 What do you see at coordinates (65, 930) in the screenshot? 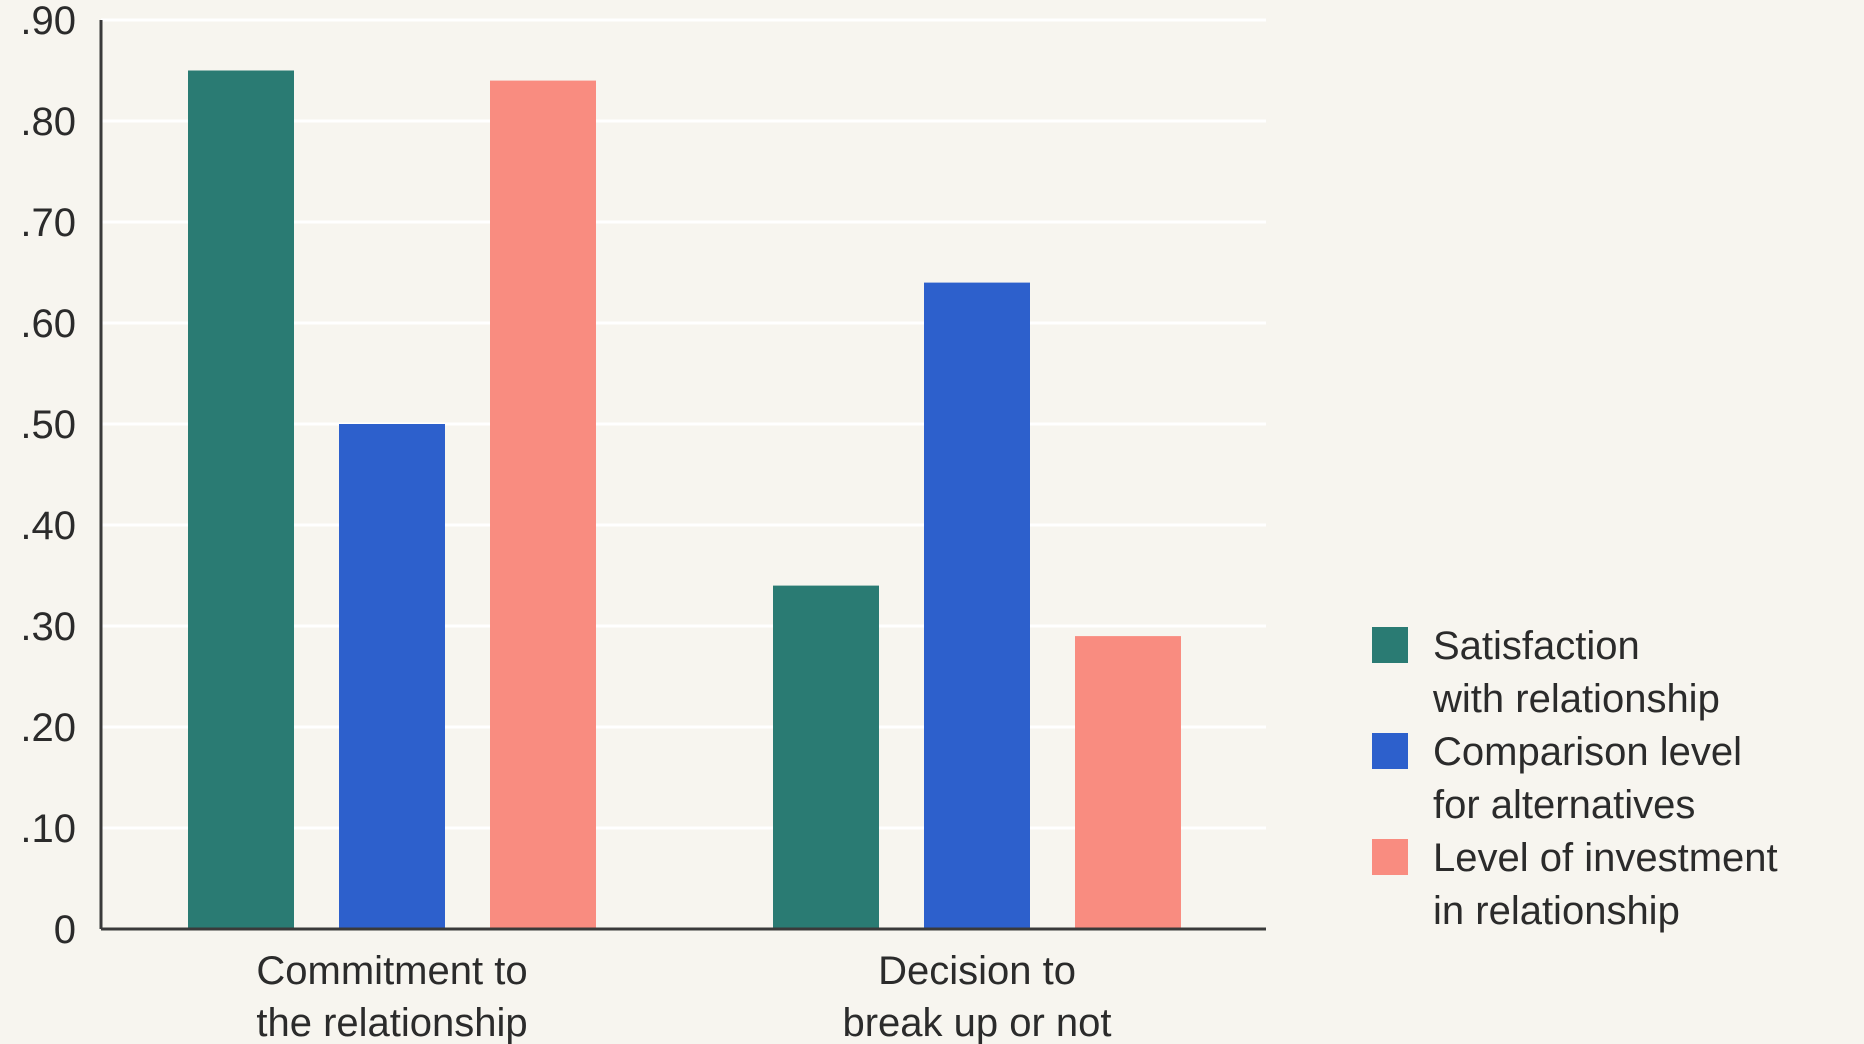
I see `y-tick-label: 0` at bounding box center [65, 930].